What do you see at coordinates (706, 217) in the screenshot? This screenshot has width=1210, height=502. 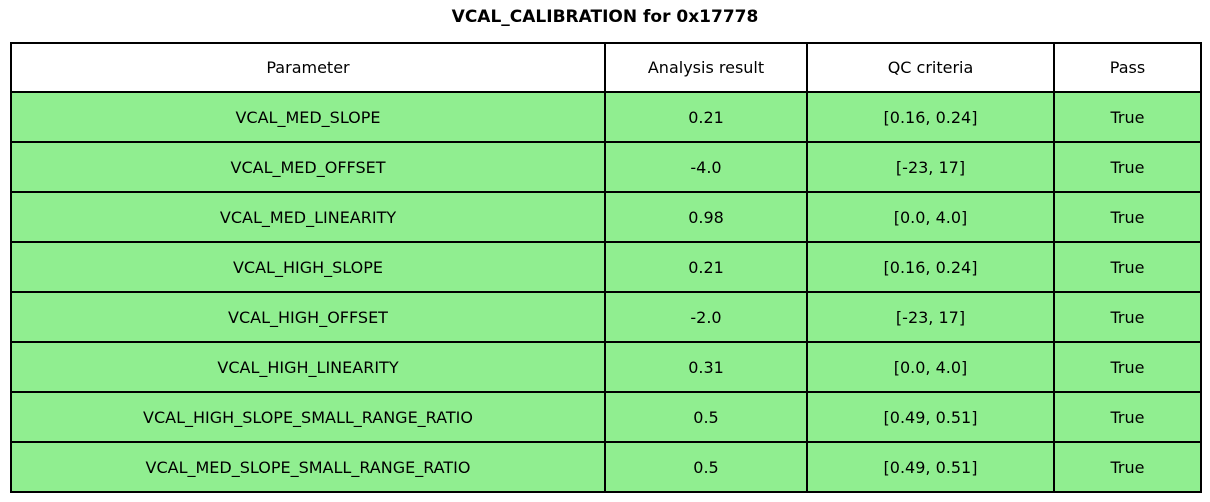 I see `cell-analysis-result: 0.98` at bounding box center [706, 217].